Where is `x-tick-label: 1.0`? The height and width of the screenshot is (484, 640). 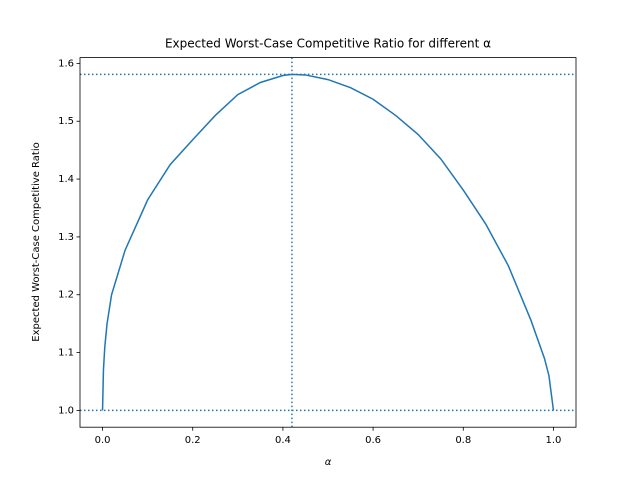 x-tick-label: 1.0 is located at coordinates (554, 440).